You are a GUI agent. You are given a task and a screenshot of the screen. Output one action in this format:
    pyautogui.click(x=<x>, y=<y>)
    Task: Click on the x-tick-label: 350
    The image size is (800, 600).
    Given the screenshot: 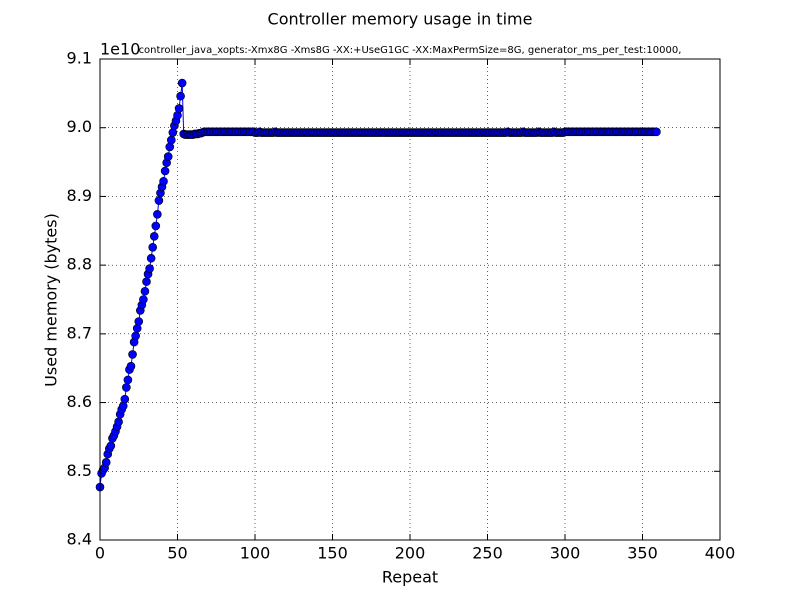 What is the action you would take?
    pyautogui.click(x=642, y=553)
    